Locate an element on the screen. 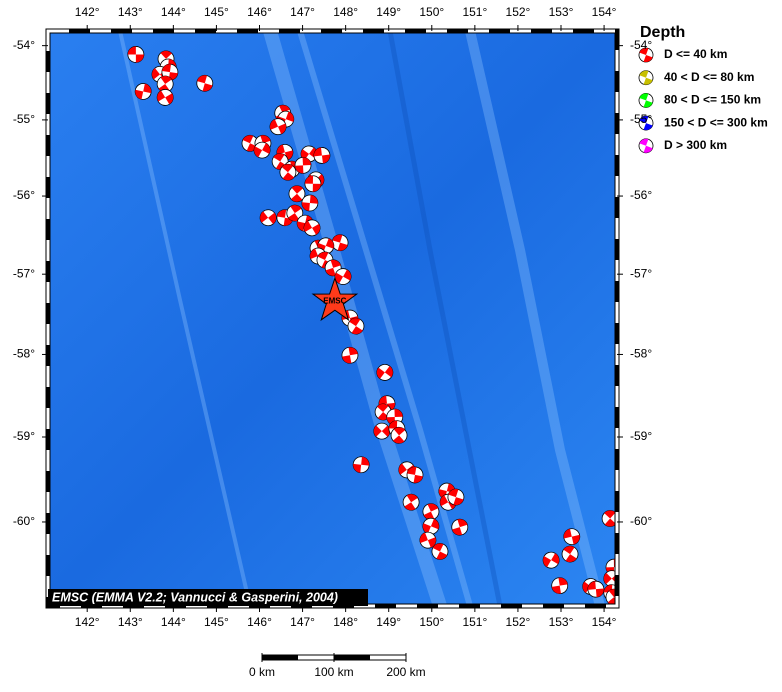 This screenshot has width=782, height=692. scale-bar: 0 km 100 km 200 km is located at coordinates (337, 666).